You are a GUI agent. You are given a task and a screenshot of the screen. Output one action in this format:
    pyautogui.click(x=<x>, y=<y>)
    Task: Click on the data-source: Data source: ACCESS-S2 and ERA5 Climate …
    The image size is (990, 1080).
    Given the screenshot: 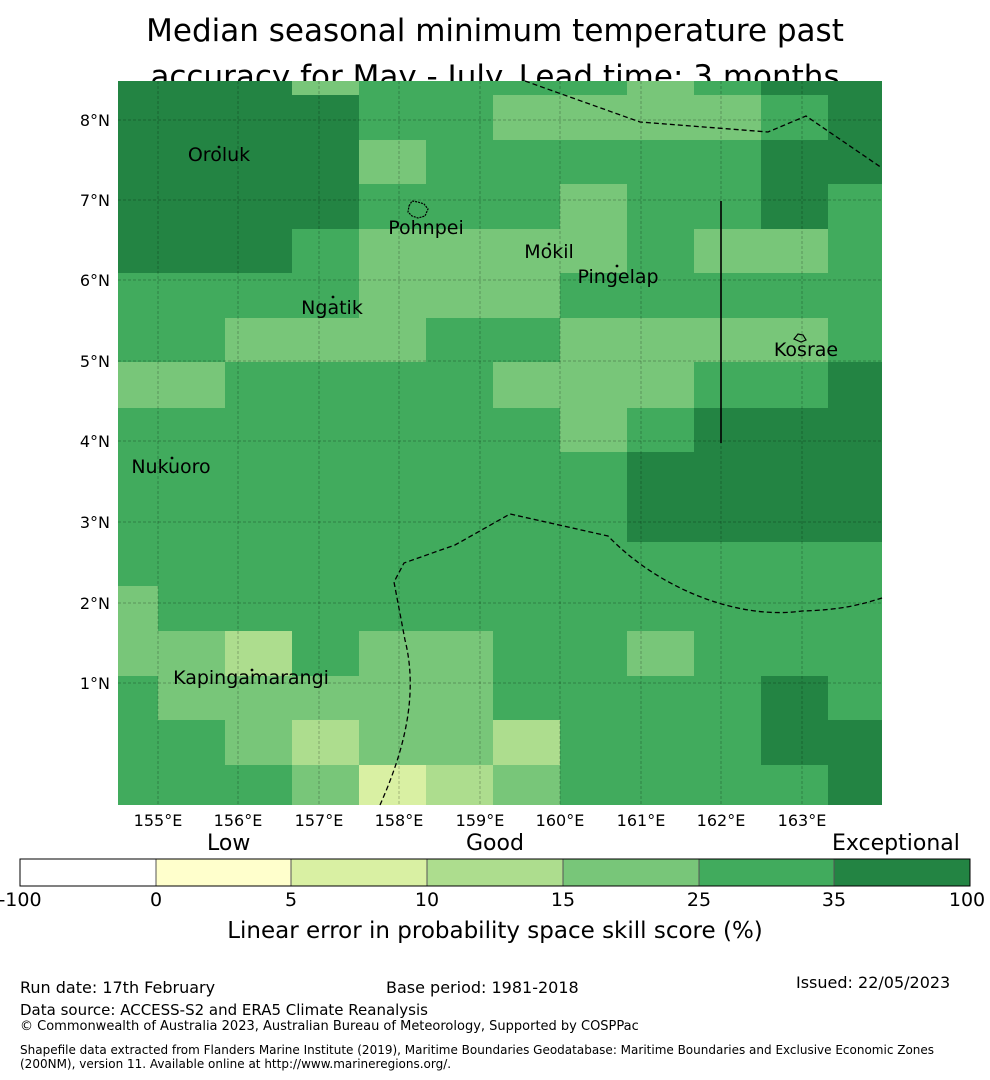 What is the action you would take?
    pyautogui.click(x=224, y=1010)
    